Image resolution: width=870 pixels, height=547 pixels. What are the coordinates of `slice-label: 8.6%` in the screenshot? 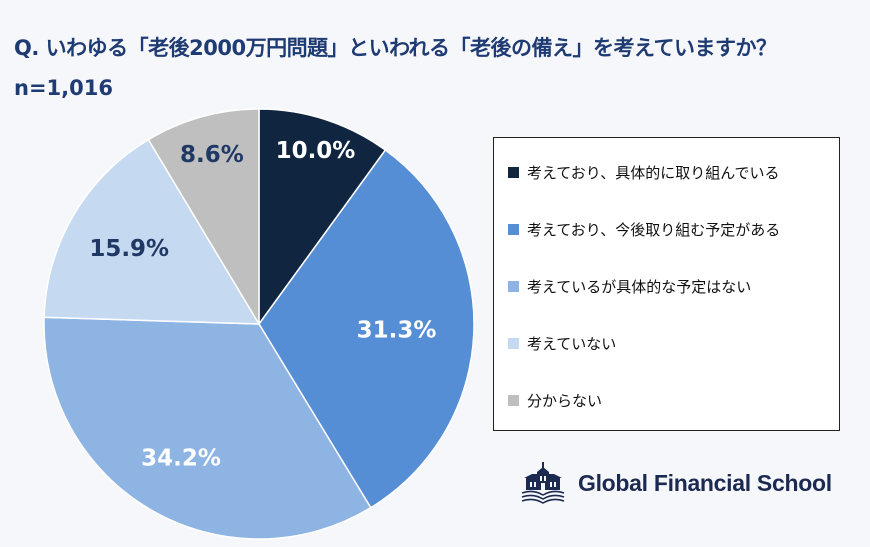 It's located at (212, 155).